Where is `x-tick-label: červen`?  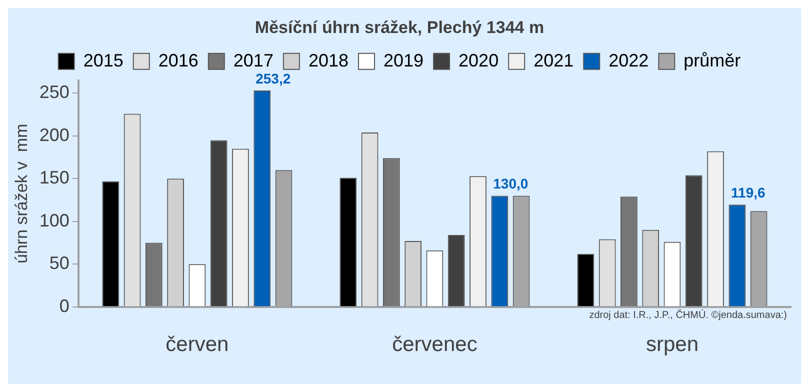
x-tick-label: červen is located at coordinates (197, 344).